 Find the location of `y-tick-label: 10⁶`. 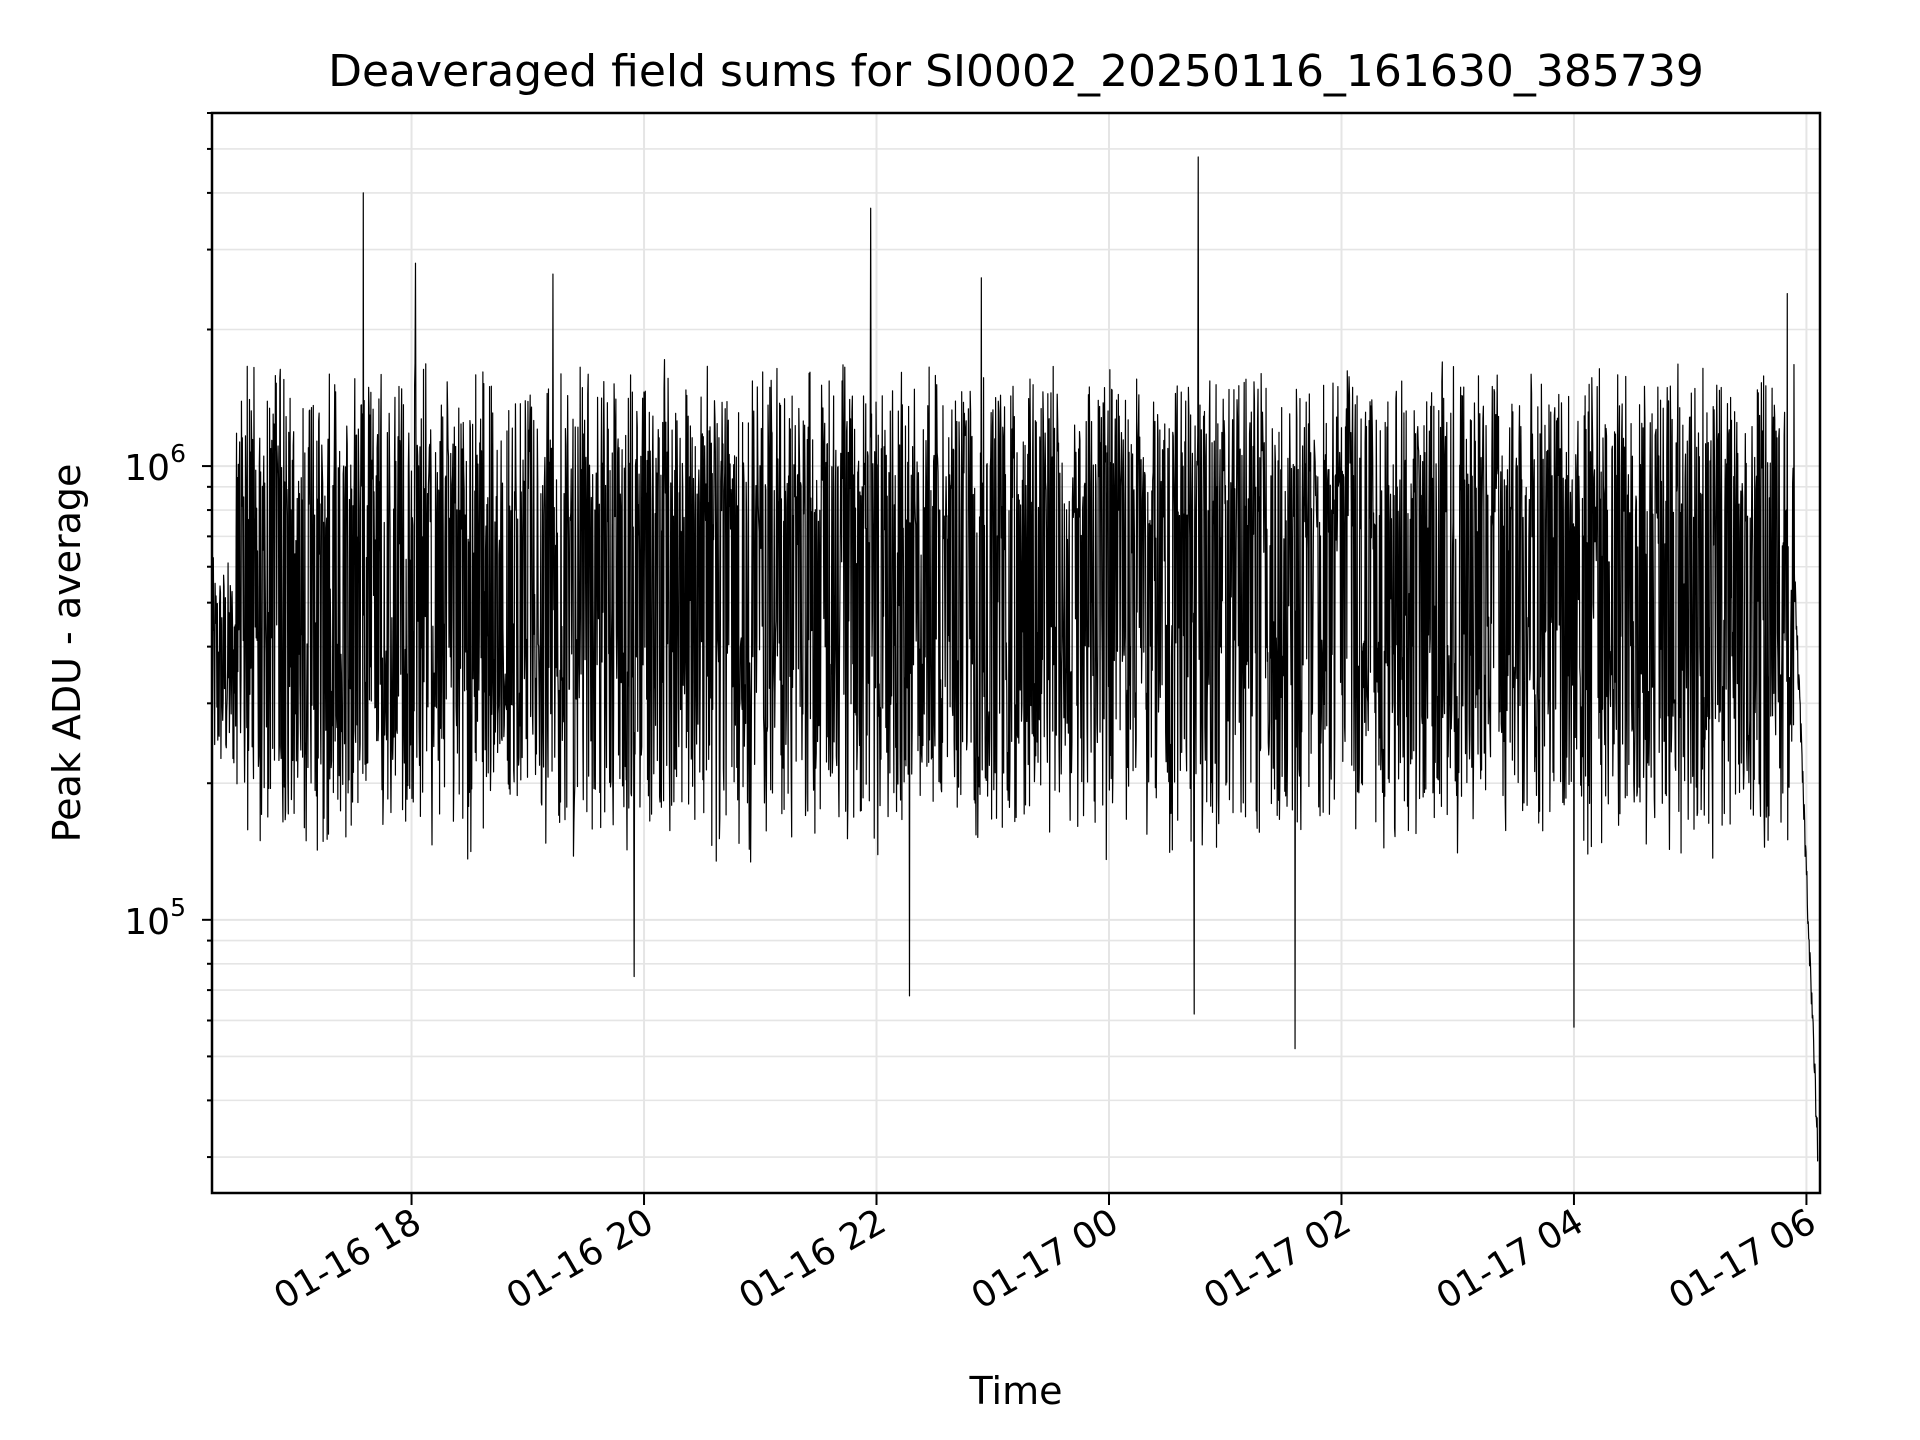

y-tick-label: 10⁶ is located at coordinates (155, 464).